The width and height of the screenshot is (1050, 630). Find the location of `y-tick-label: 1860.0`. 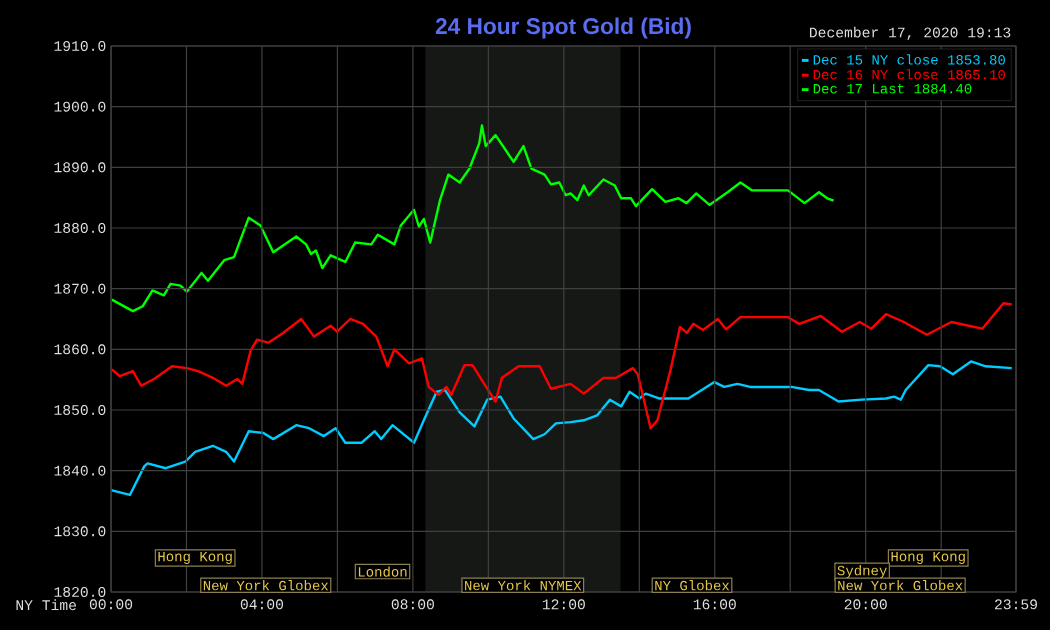

y-tick-label: 1860.0 is located at coordinates (80, 349).